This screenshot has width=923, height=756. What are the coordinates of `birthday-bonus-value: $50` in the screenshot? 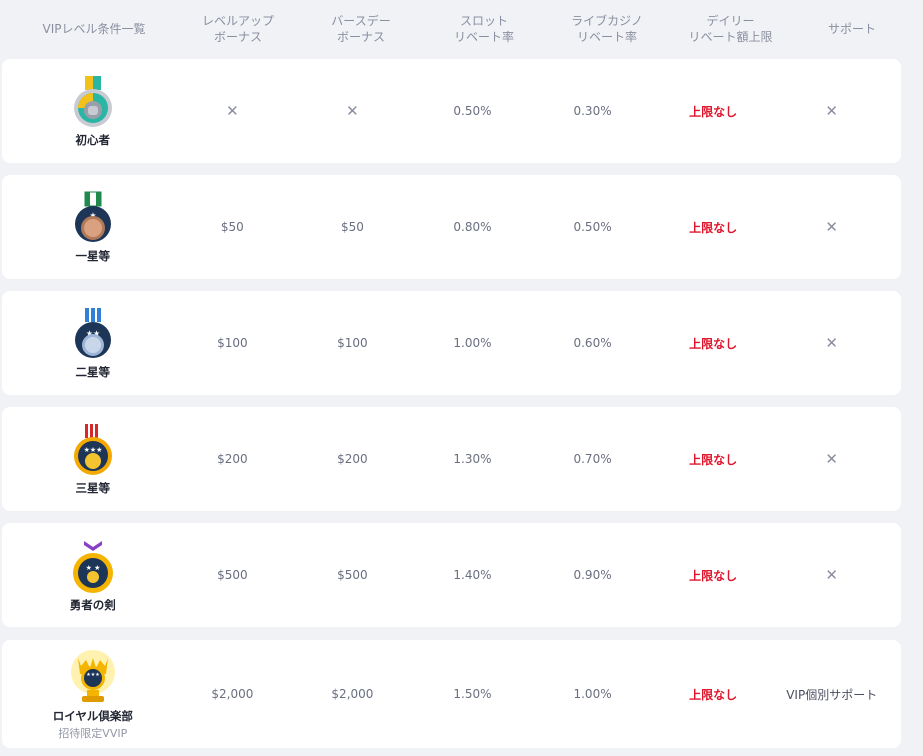 It's located at (352, 227).